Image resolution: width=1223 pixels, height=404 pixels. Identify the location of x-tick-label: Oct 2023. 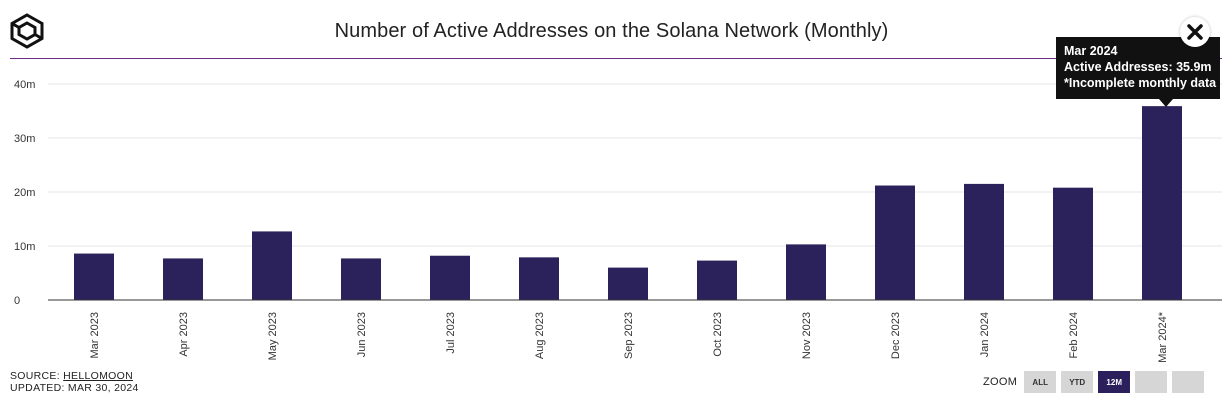
(718, 334).